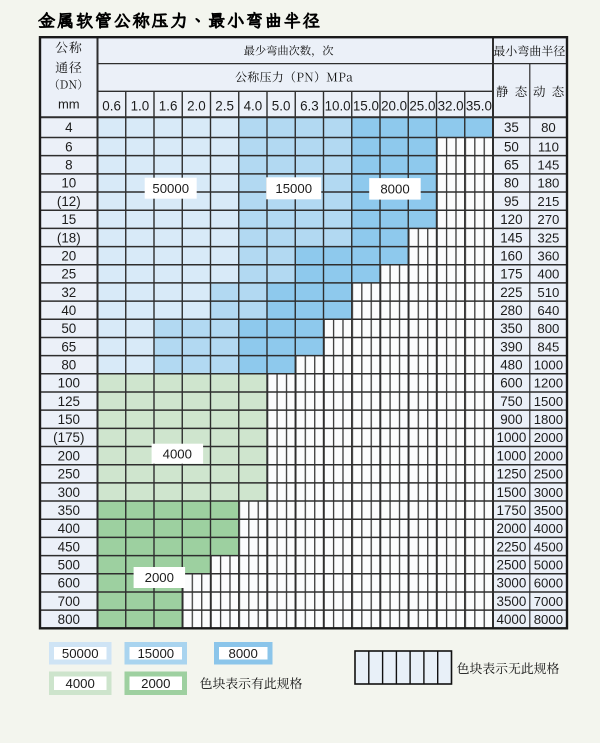 The image size is (600, 743). I want to click on svg-text: 1200, so click(548, 383).